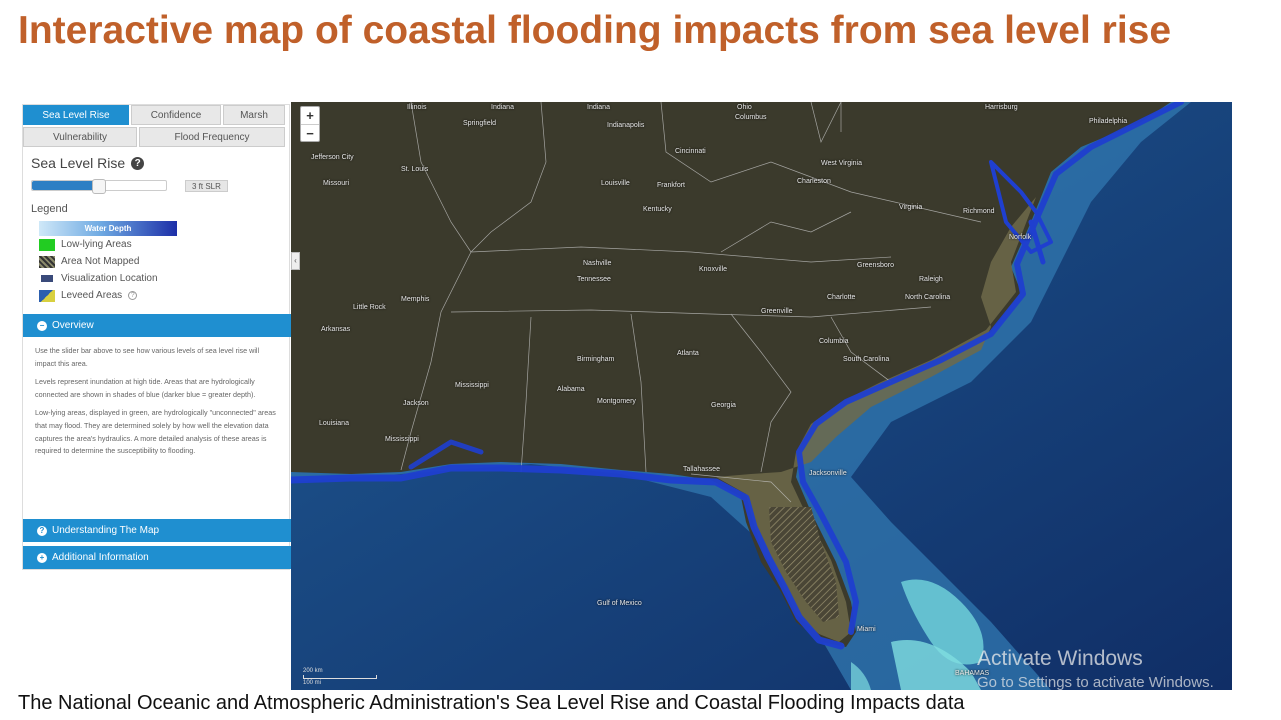 Image resolution: width=1281 pixels, height=720 pixels. What do you see at coordinates (73, 325) in the screenshot?
I see `accordion-label: Overview` at bounding box center [73, 325].